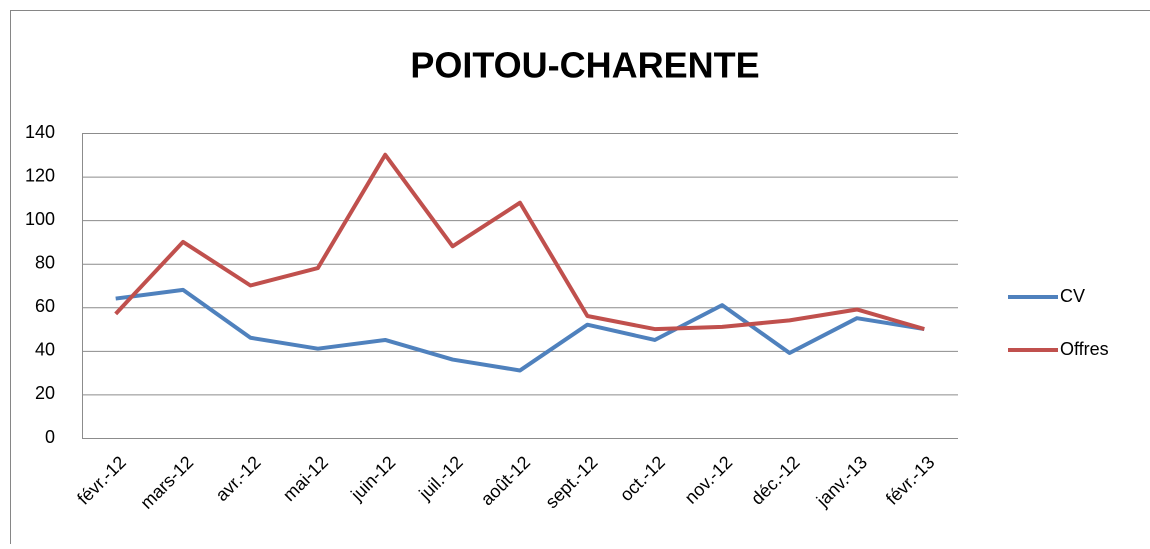 This screenshot has width=1150, height=549. I want to click on legend-label: Offres, so click(1084, 349).